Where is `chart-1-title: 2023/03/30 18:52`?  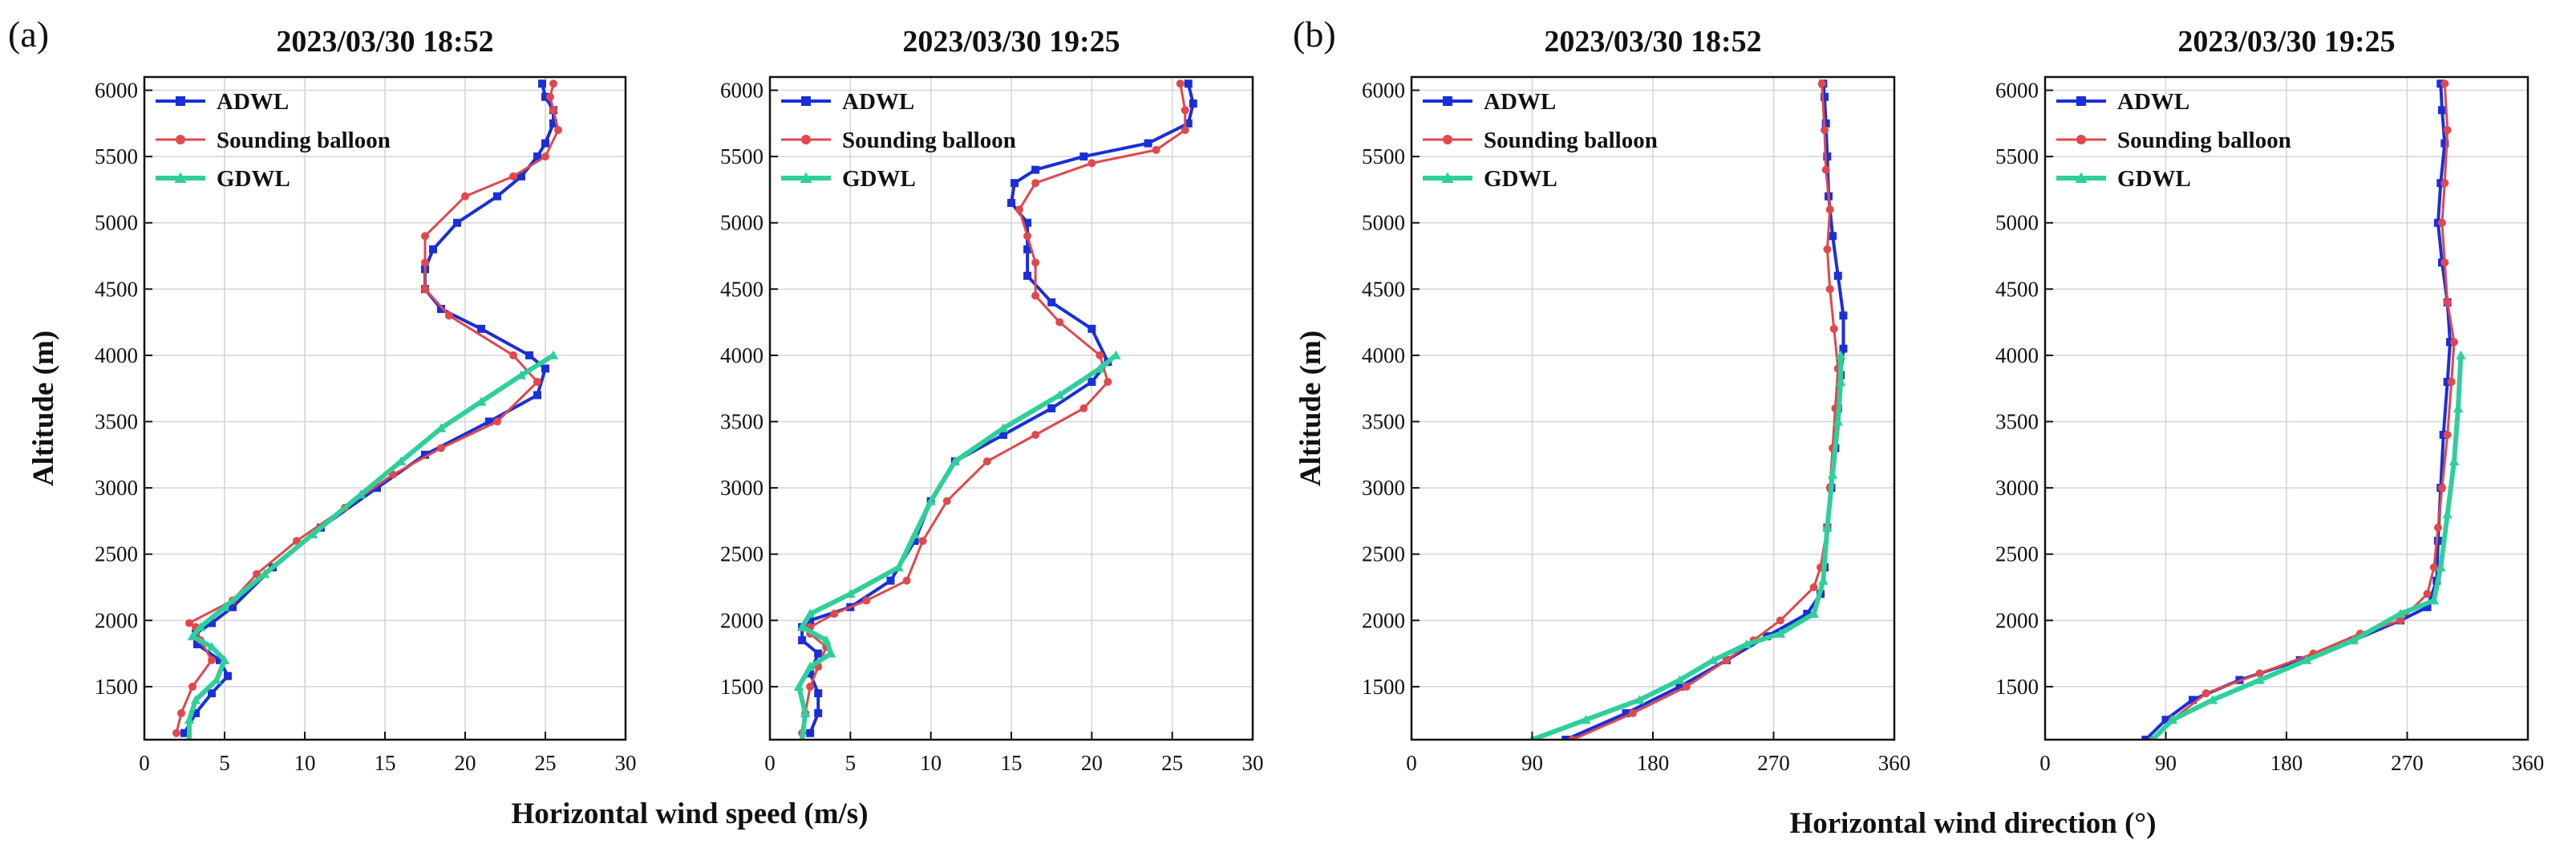
chart-1-title: 2023/03/30 18:52 is located at coordinates (384, 42).